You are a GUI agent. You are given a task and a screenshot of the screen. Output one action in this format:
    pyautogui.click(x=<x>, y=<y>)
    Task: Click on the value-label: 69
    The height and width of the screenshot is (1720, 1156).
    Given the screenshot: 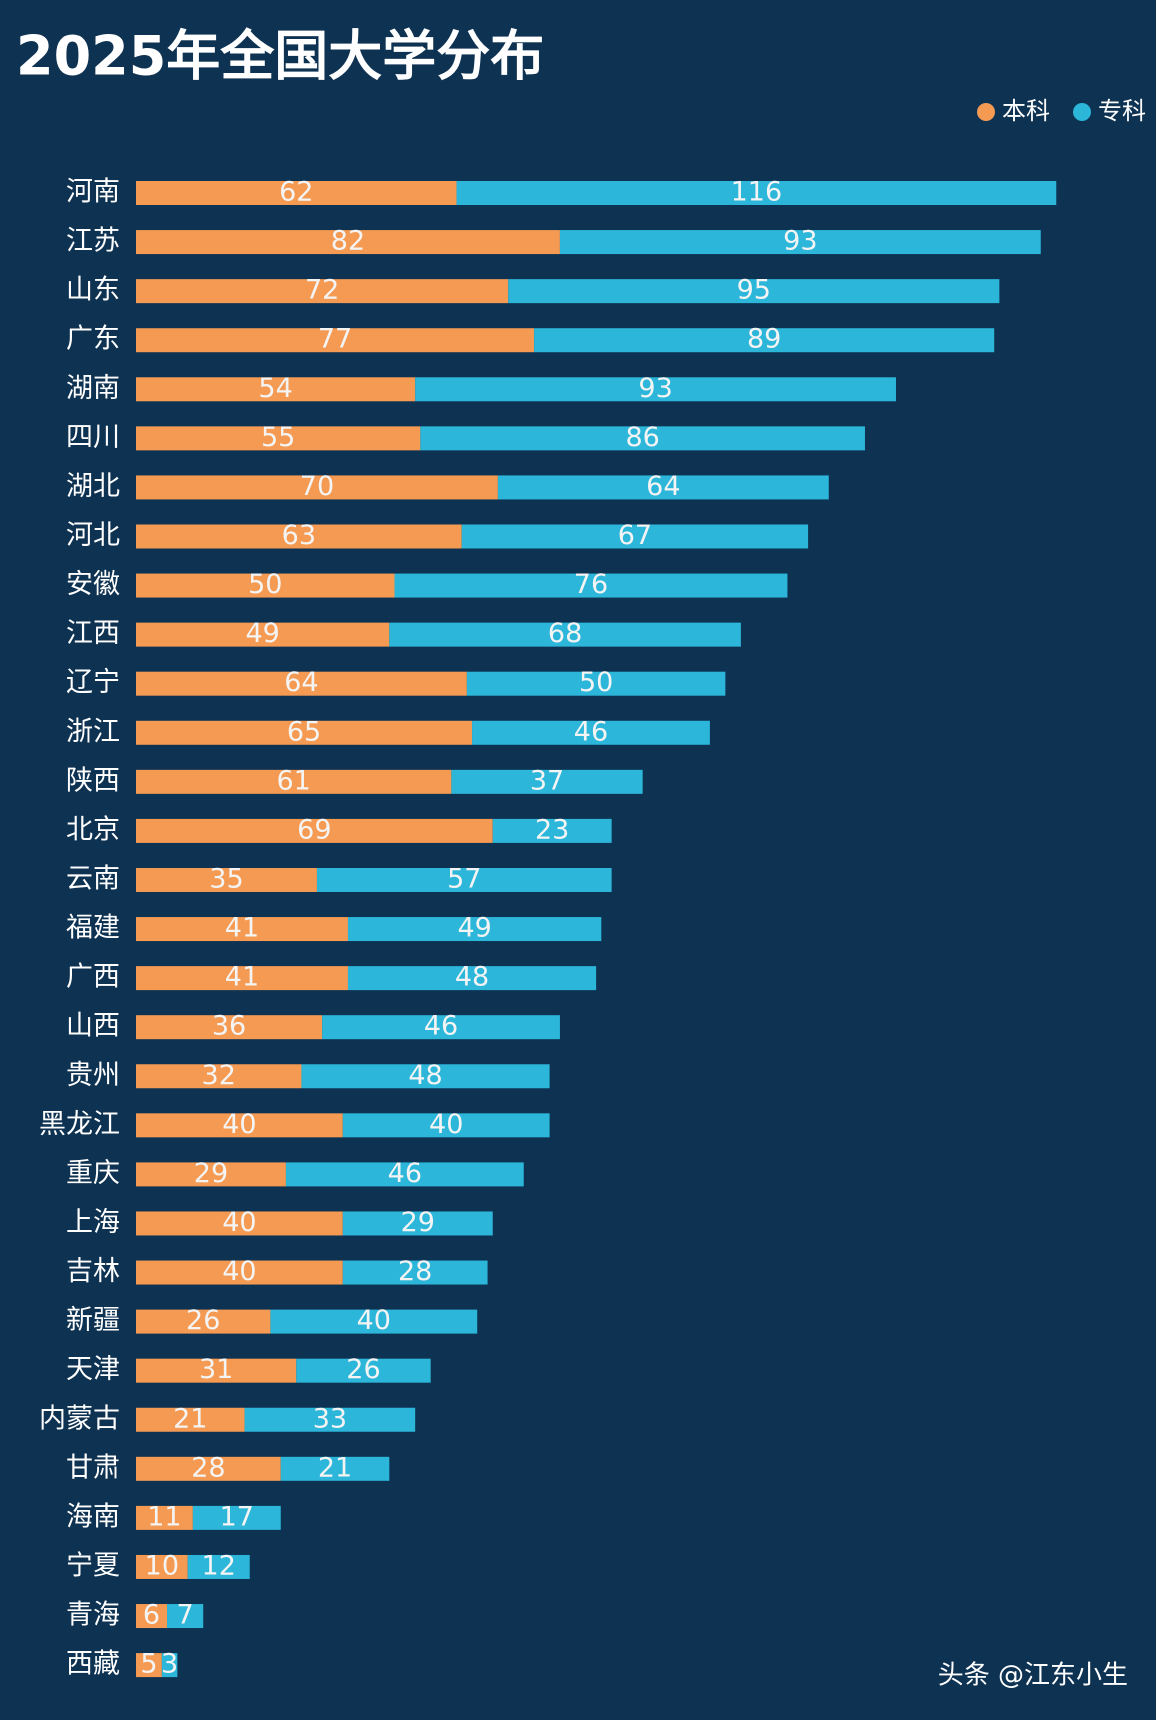 What is the action you would take?
    pyautogui.click(x=314, y=829)
    